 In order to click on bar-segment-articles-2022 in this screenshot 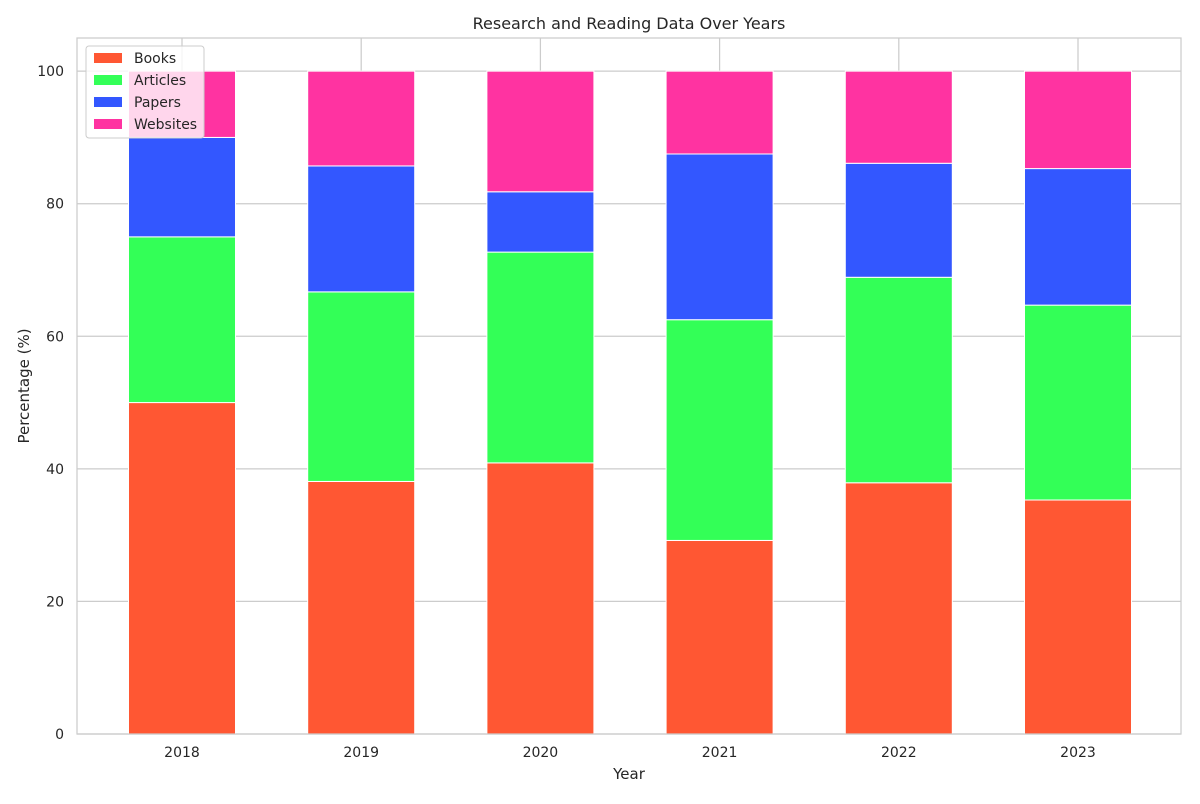, I will do `click(898, 380)`.